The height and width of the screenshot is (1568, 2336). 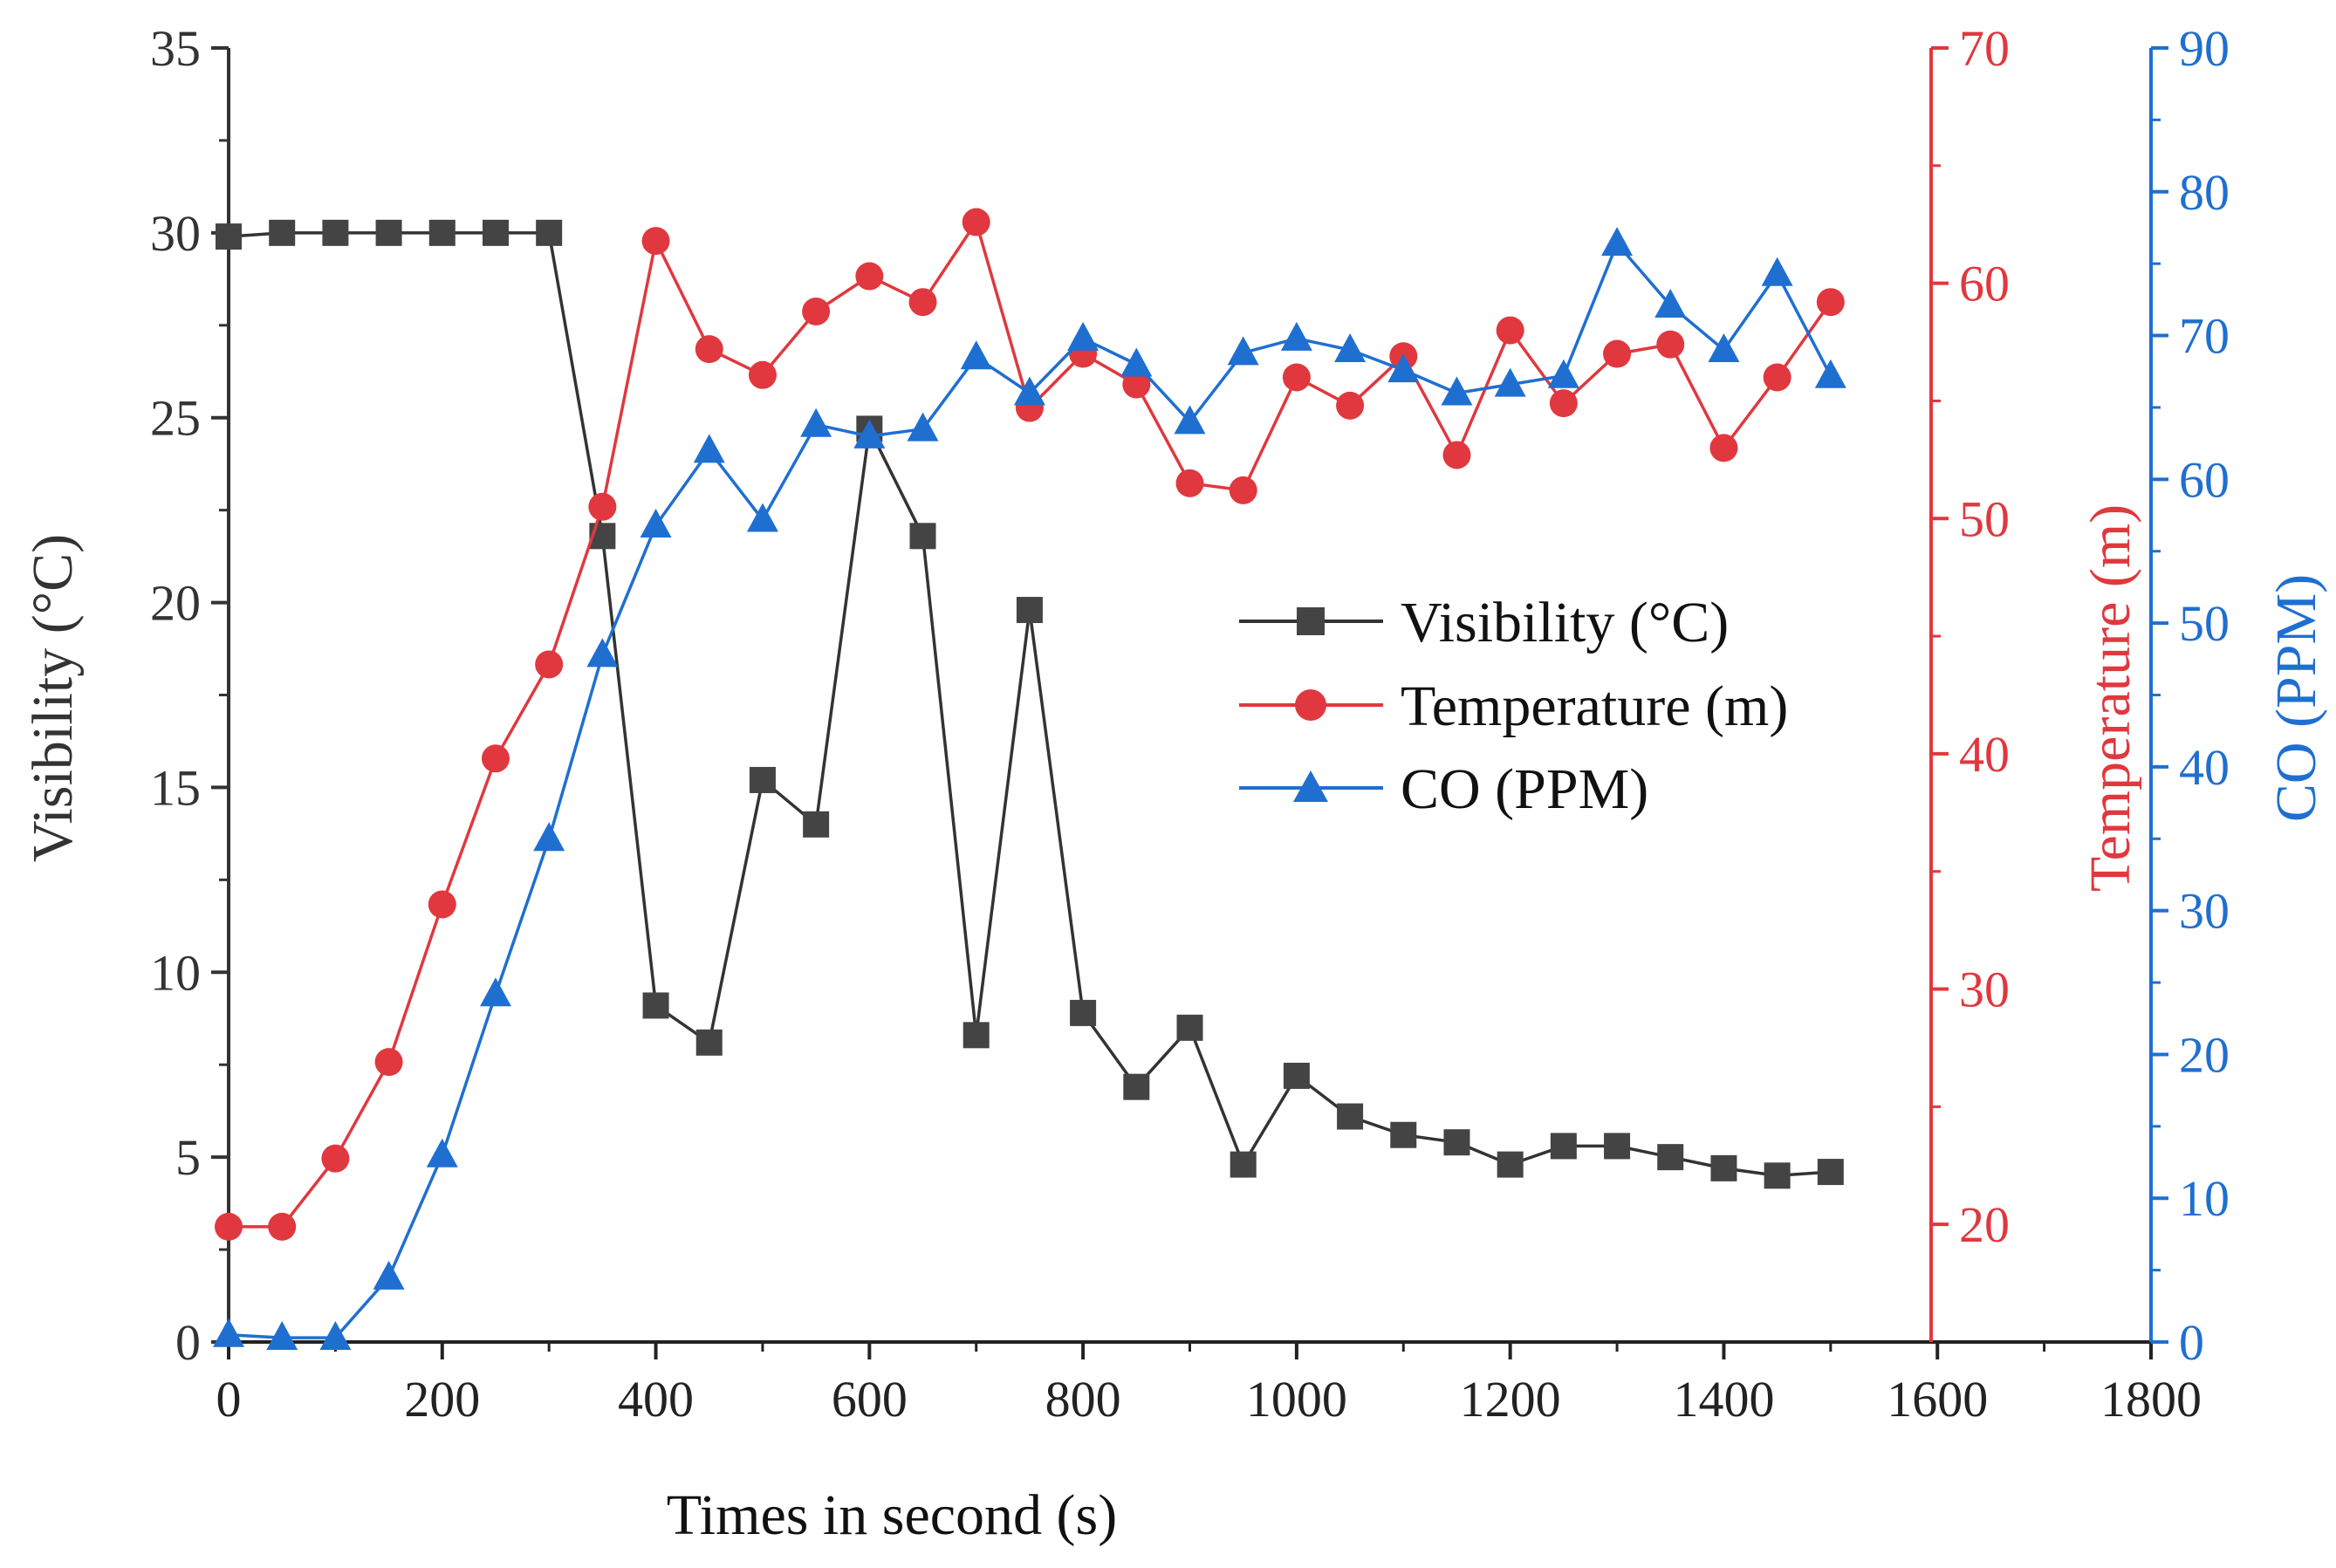 I want to click on temperature-axis-ticks: 20 30 40 50 60 70, so click(x=1970, y=636).